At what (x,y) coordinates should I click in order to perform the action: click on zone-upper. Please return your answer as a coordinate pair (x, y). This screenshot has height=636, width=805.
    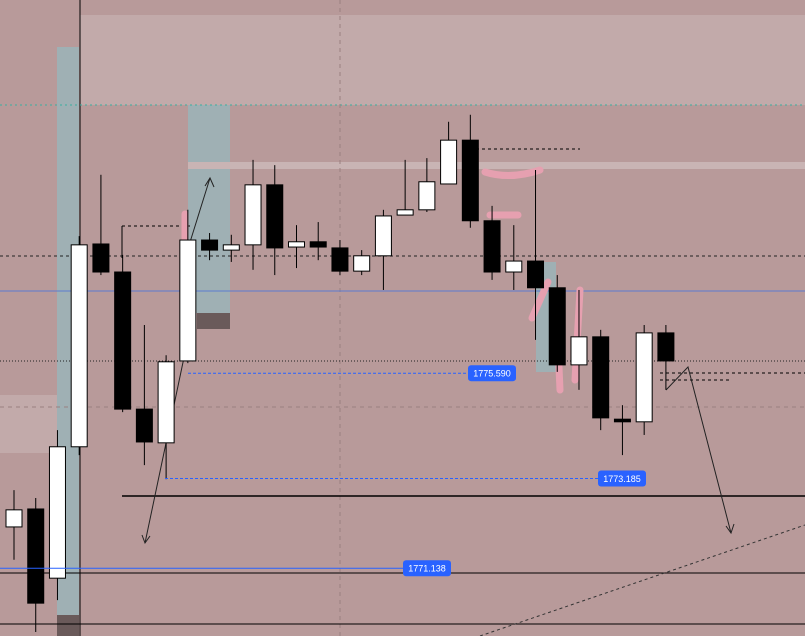
    Looking at the image, I should click on (442, 60).